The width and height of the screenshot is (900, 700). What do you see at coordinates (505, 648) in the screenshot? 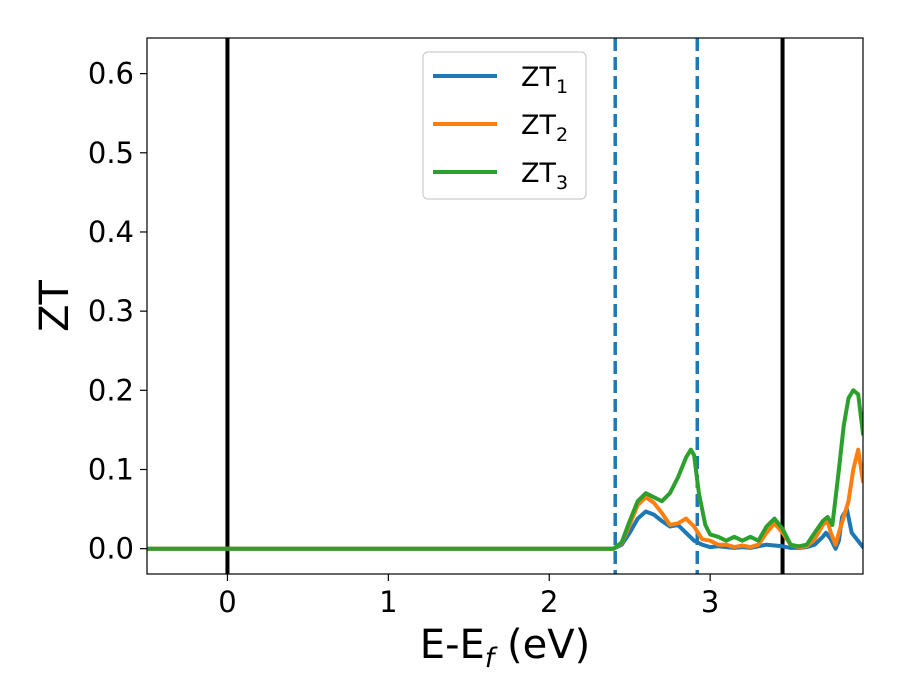
I see `x-axis-label: E-Ef (eV)` at bounding box center [505, 648].